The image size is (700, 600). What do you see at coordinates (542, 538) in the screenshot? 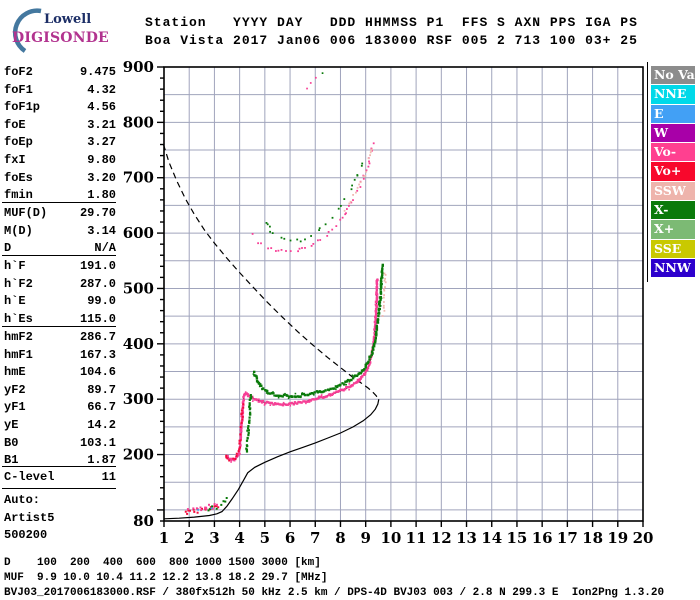
I see `x-axis-label: 16` at bounding box center [542, 538].